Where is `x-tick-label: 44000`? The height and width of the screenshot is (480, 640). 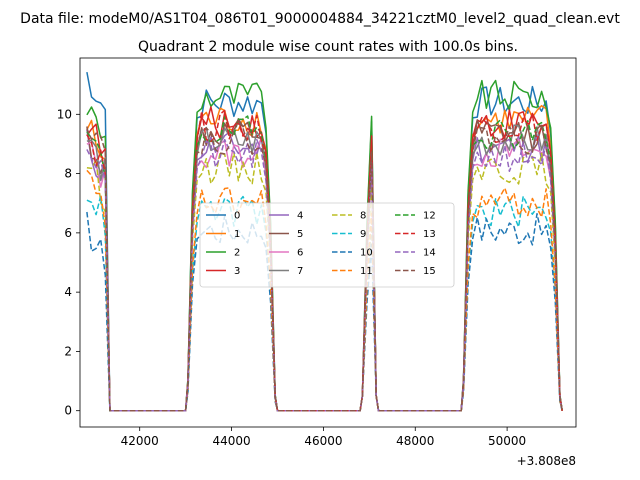 x-tick-label: 44000 is located at coordinates (231, 441).